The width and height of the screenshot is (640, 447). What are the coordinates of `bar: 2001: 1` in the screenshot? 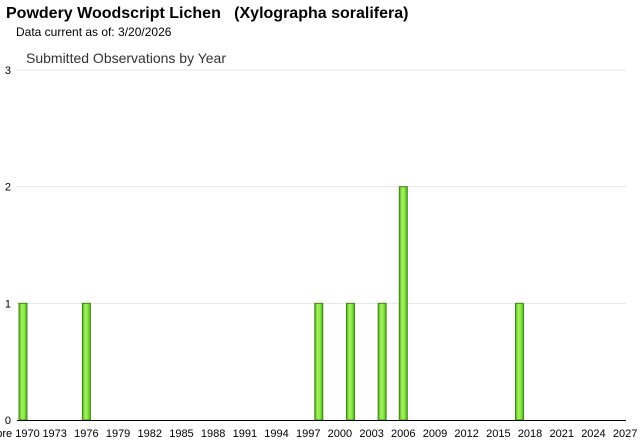 It's located at (350, 361).